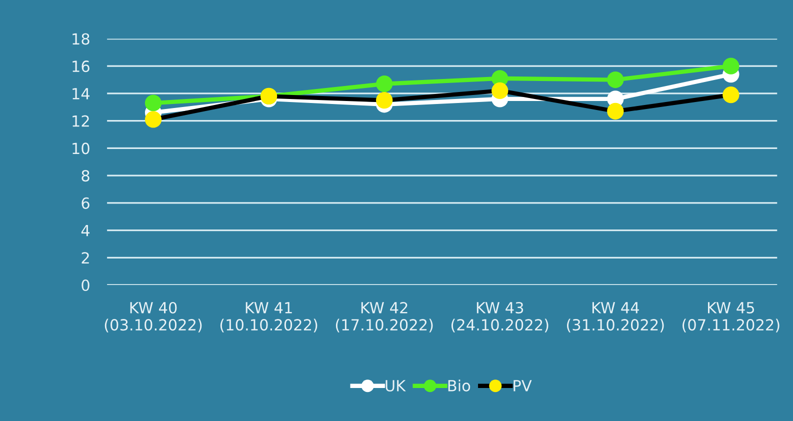  Describe the element at coordinates (81, 94) in the screenshot. I see `y-tick-label: 14` at that location.